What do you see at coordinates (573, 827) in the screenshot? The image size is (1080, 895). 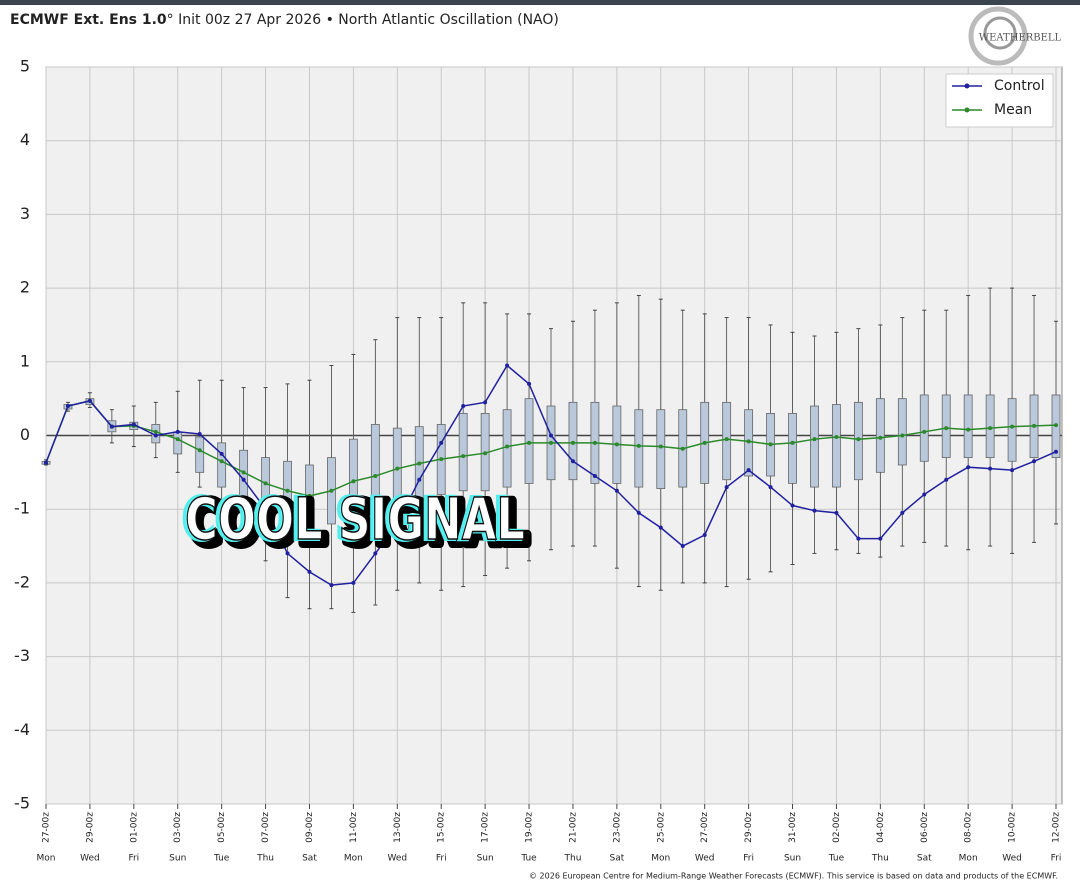 I see `x-tick-label: 21-00z` at bounding box center [573, 827].